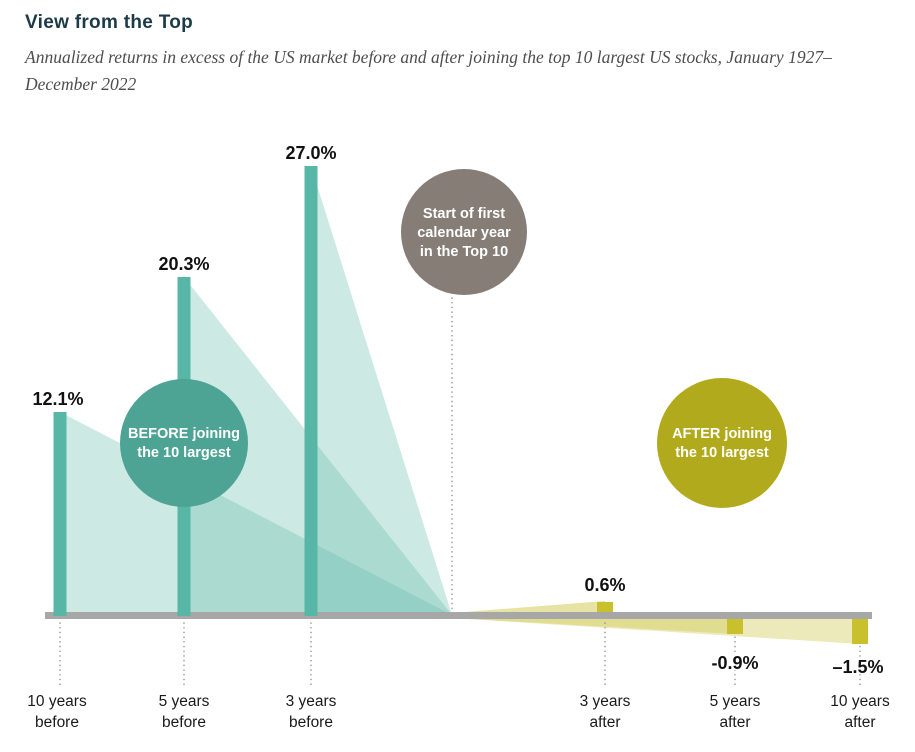  Describe the element at coordinates (735, 701) in the screenshot. I see `axis-label-5y-after-top: 5 years` at that location.